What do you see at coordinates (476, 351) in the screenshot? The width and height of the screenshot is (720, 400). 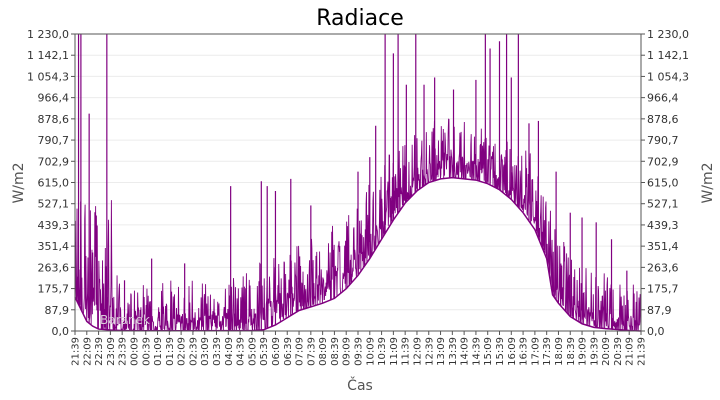 I see `x-tick-label: 14:39` at bounding box center [476, 351].